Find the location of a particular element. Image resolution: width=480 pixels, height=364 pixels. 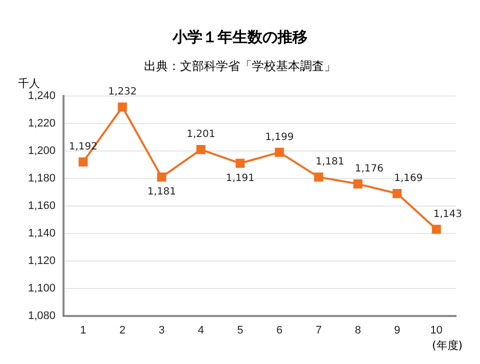

data-label: 1,169 is located at coordinates (408, 178).